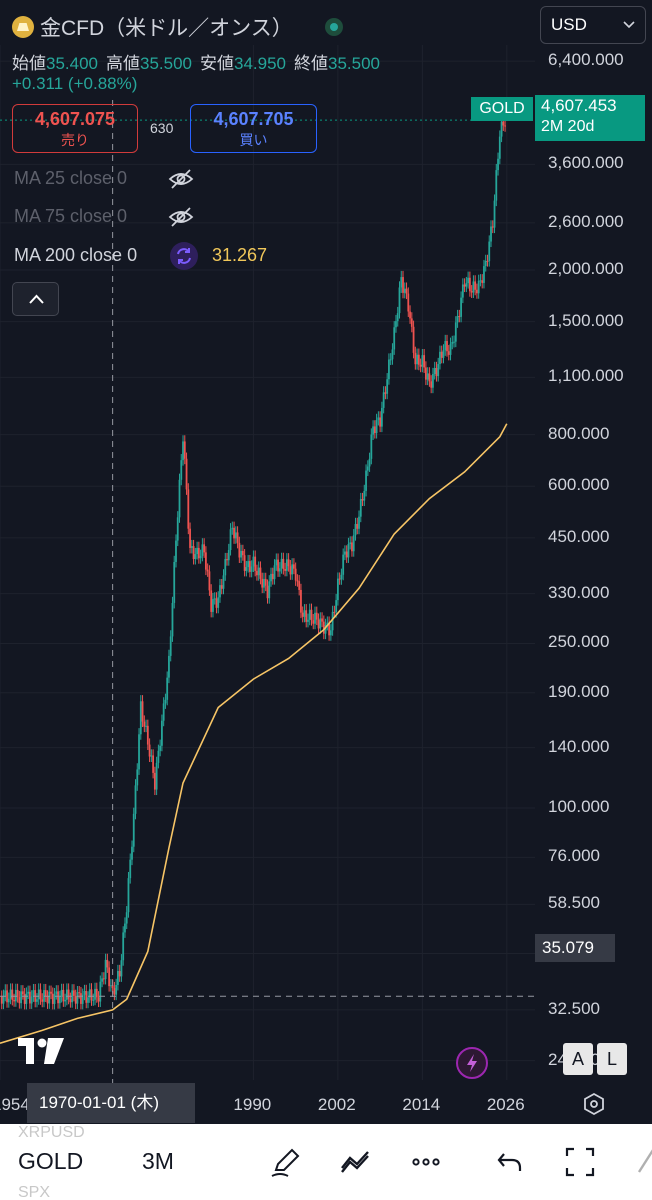 The height and width of the screenshot is (1200, 652). What do you see at coordinates (70, 216) in the screenshot?
I see `indicator-ma75: MA 75 close 0` at bounding box center [70, 216].